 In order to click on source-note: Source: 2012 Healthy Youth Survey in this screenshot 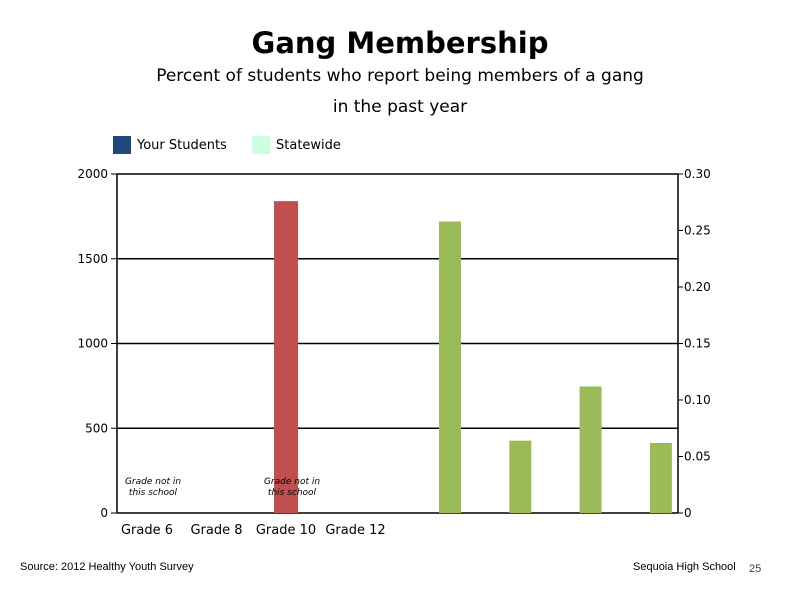, I will do `click(107, 567)`.